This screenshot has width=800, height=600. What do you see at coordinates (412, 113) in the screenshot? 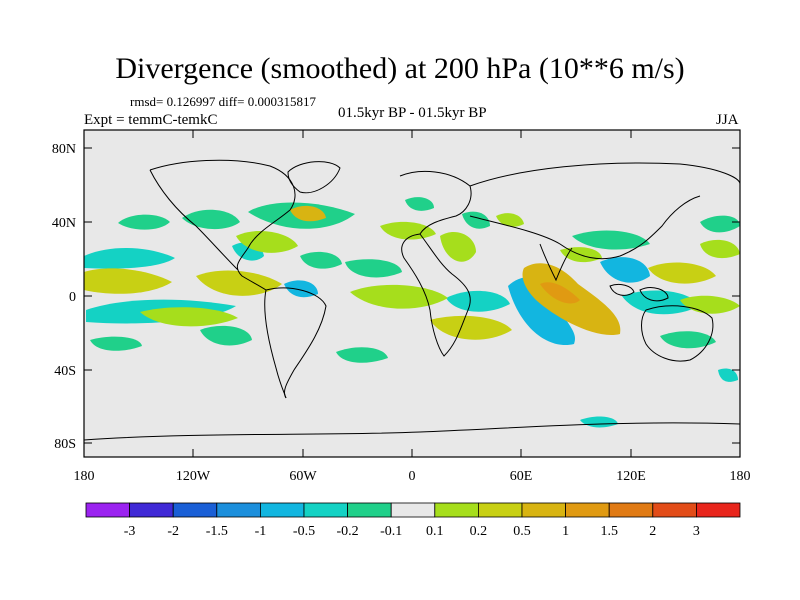
I see `period-label: 01.5kyr BP - 01.5kyr BP` at bounding box center [412, 113].